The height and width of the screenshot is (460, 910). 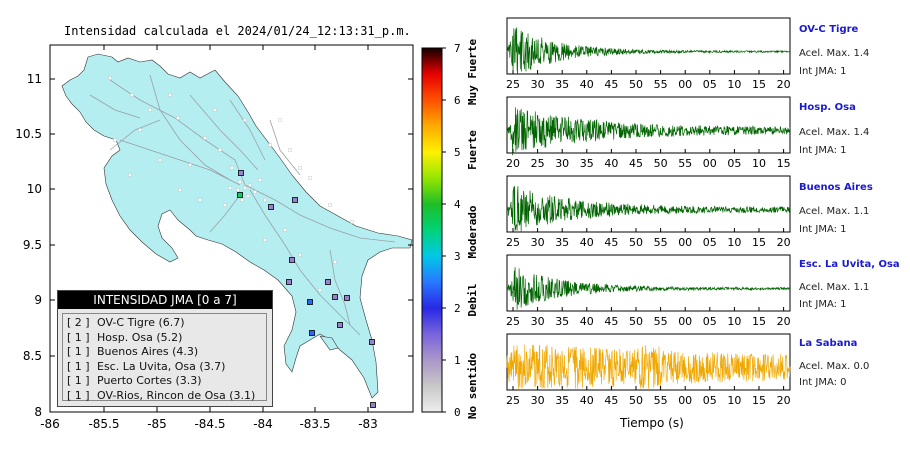 I want to click on scale-bar, so click(x=432, y=230).